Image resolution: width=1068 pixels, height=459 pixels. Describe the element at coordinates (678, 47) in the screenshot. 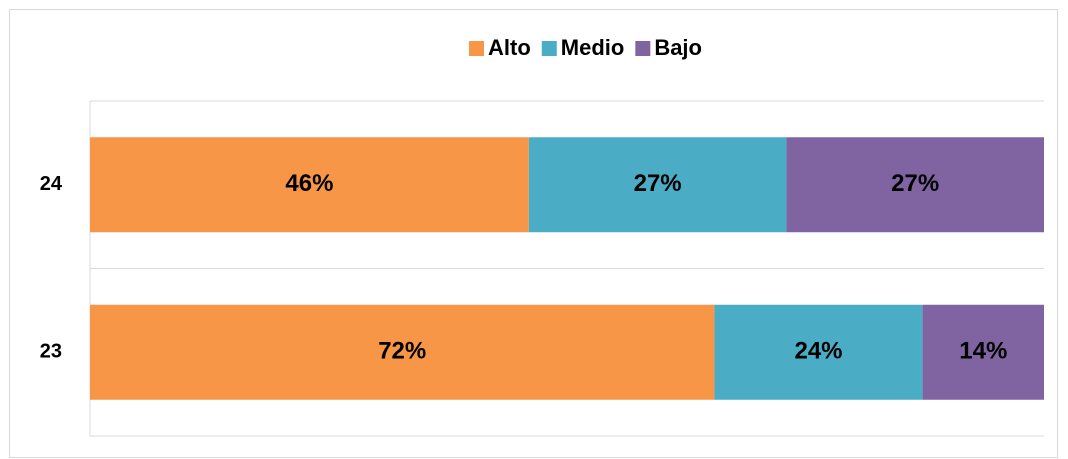

I see `legend-label: Bajo` at that location.